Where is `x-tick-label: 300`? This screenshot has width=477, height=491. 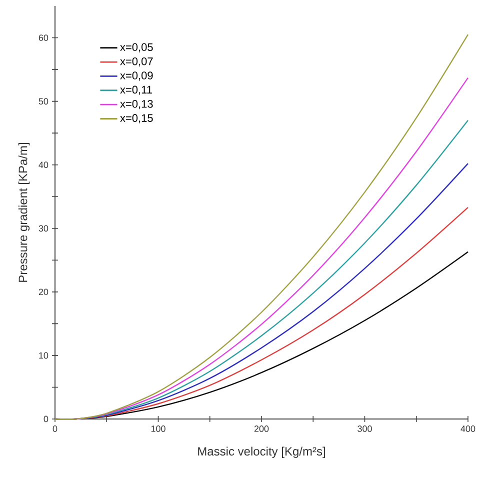 x-tick-label: 300 is located at coordinates (365, 429).